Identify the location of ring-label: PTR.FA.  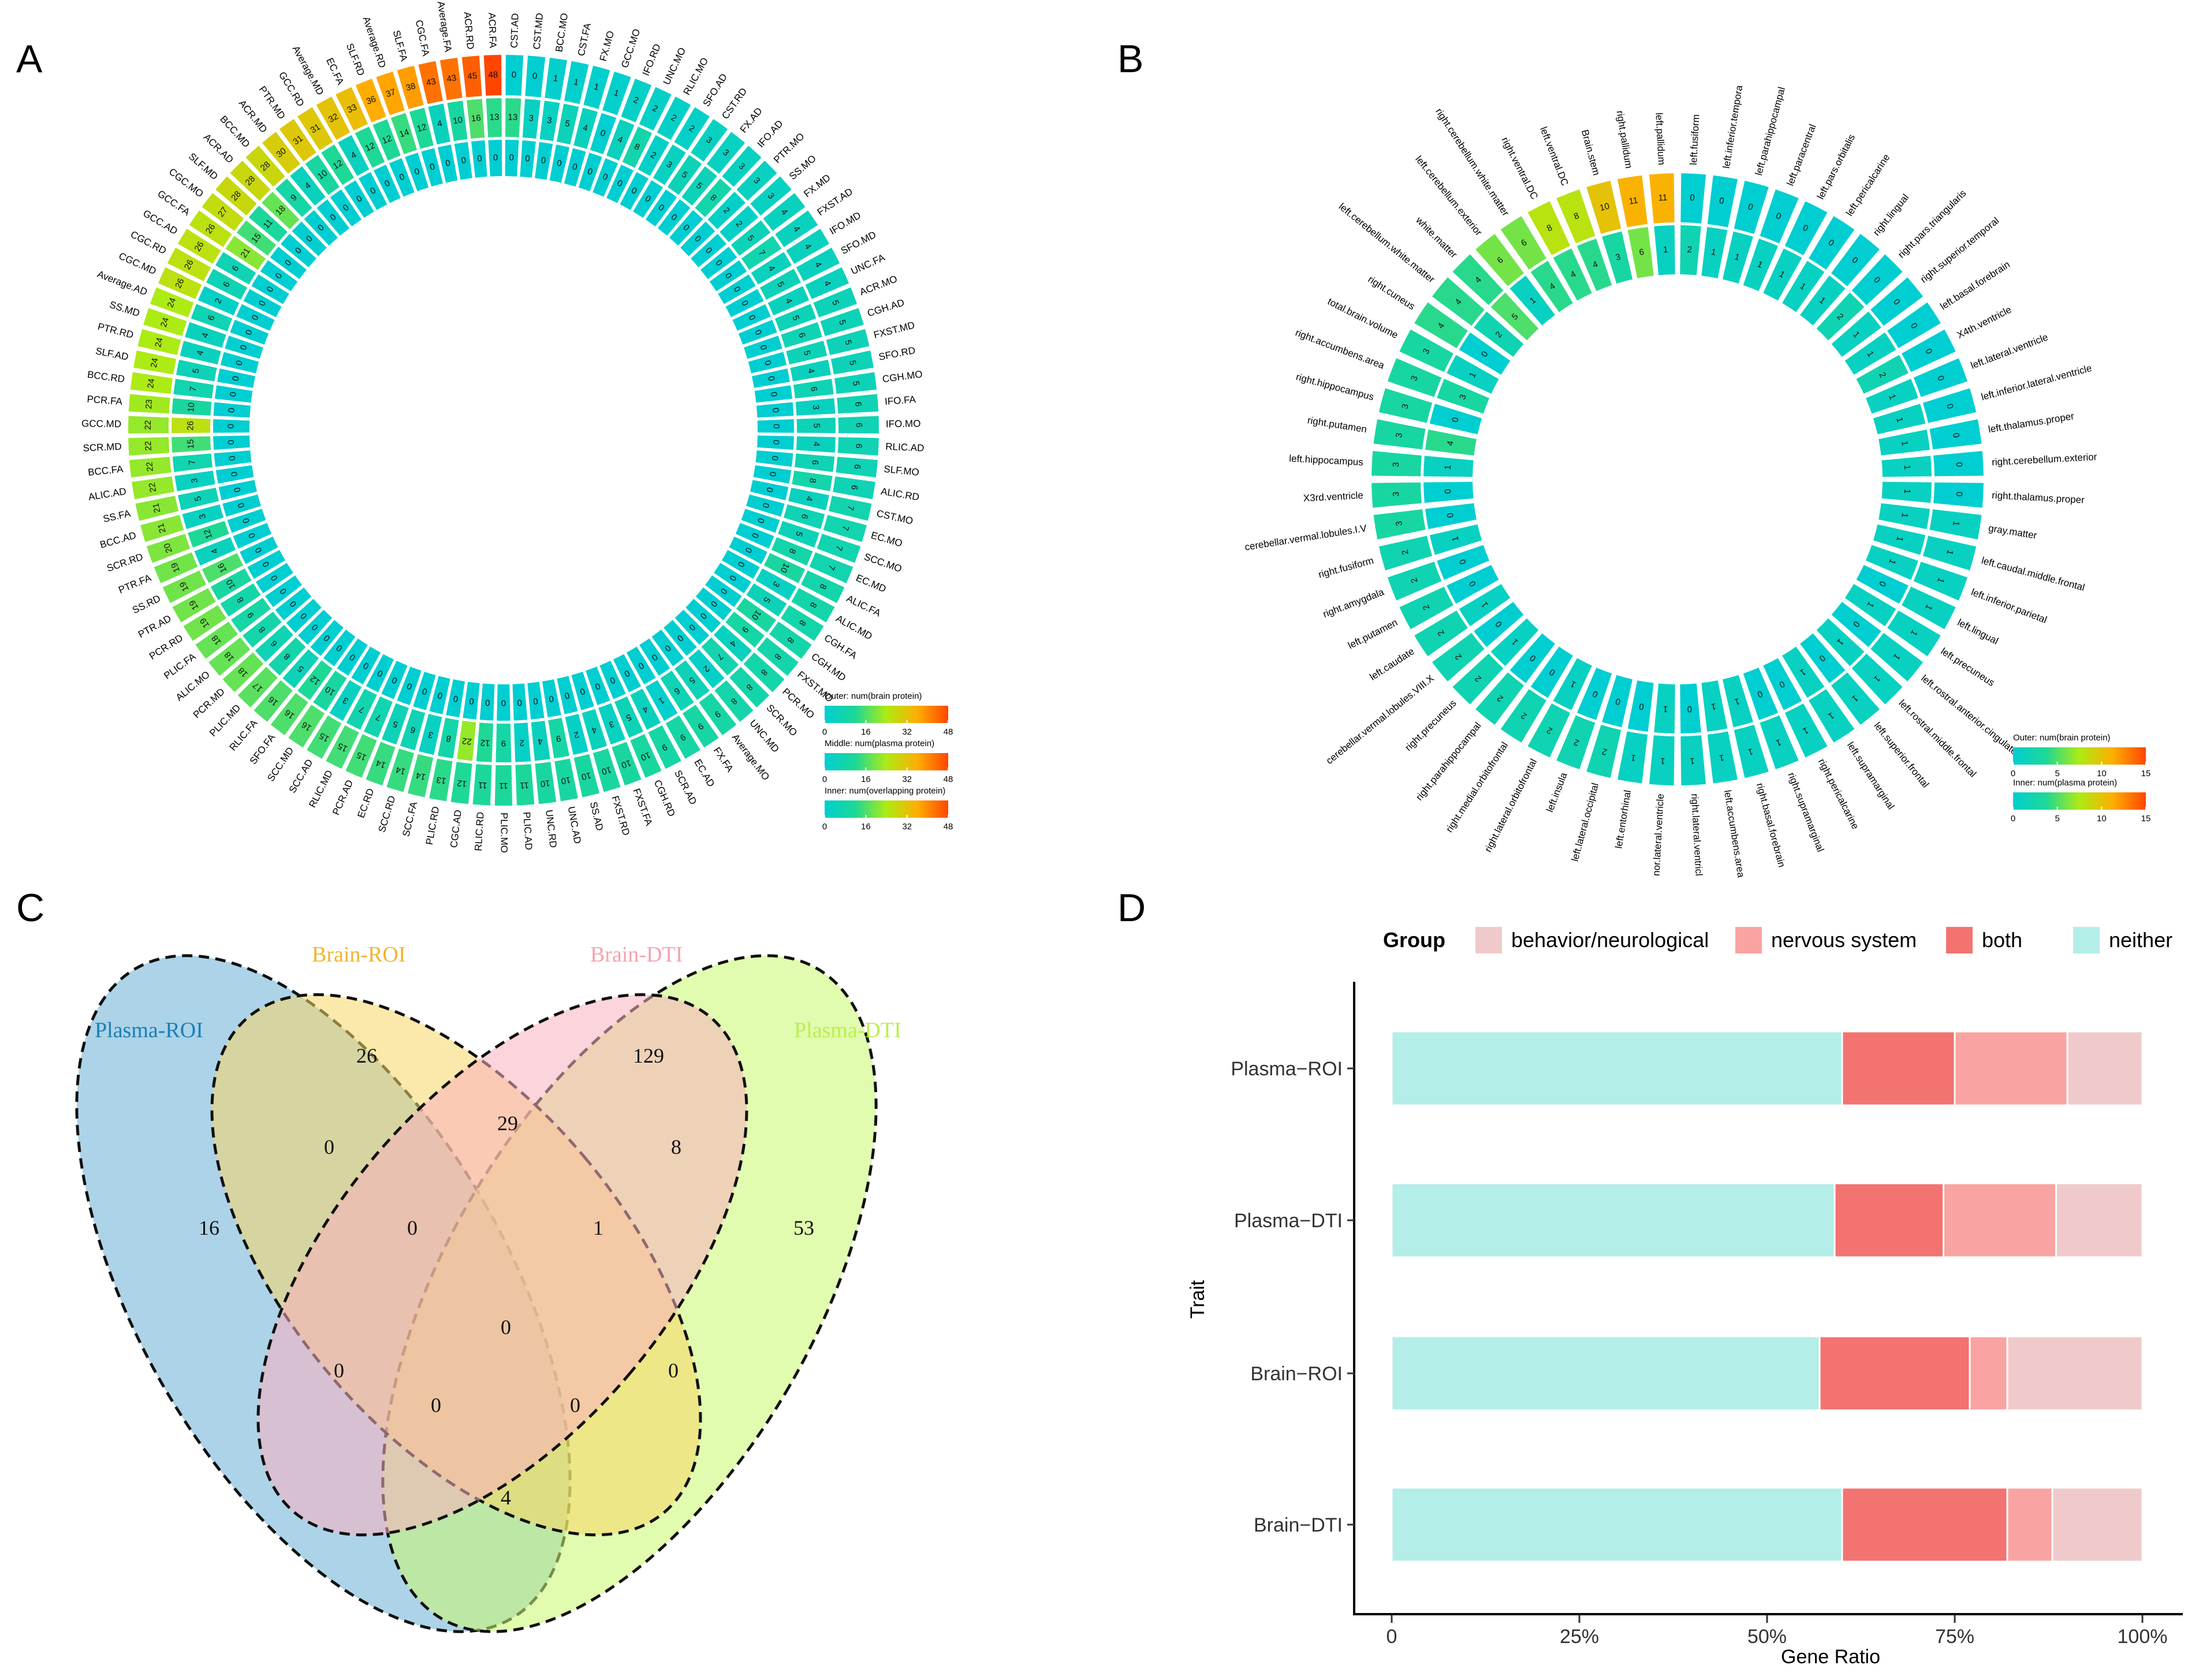
(135, 584).